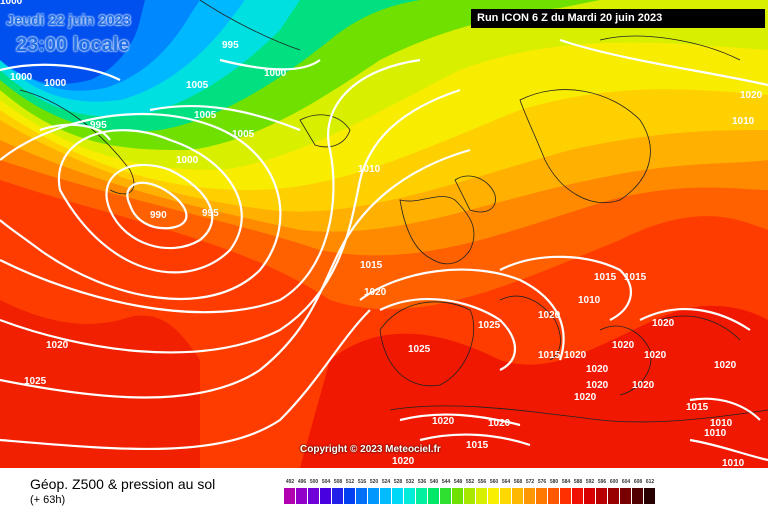 This screenshot has height=512, width=768. What do you see at coordinates (123, 484) in the screenshot?
I see `parameter-title: Géop. Z500 & pression au sol` at bounding box center [123, 484].